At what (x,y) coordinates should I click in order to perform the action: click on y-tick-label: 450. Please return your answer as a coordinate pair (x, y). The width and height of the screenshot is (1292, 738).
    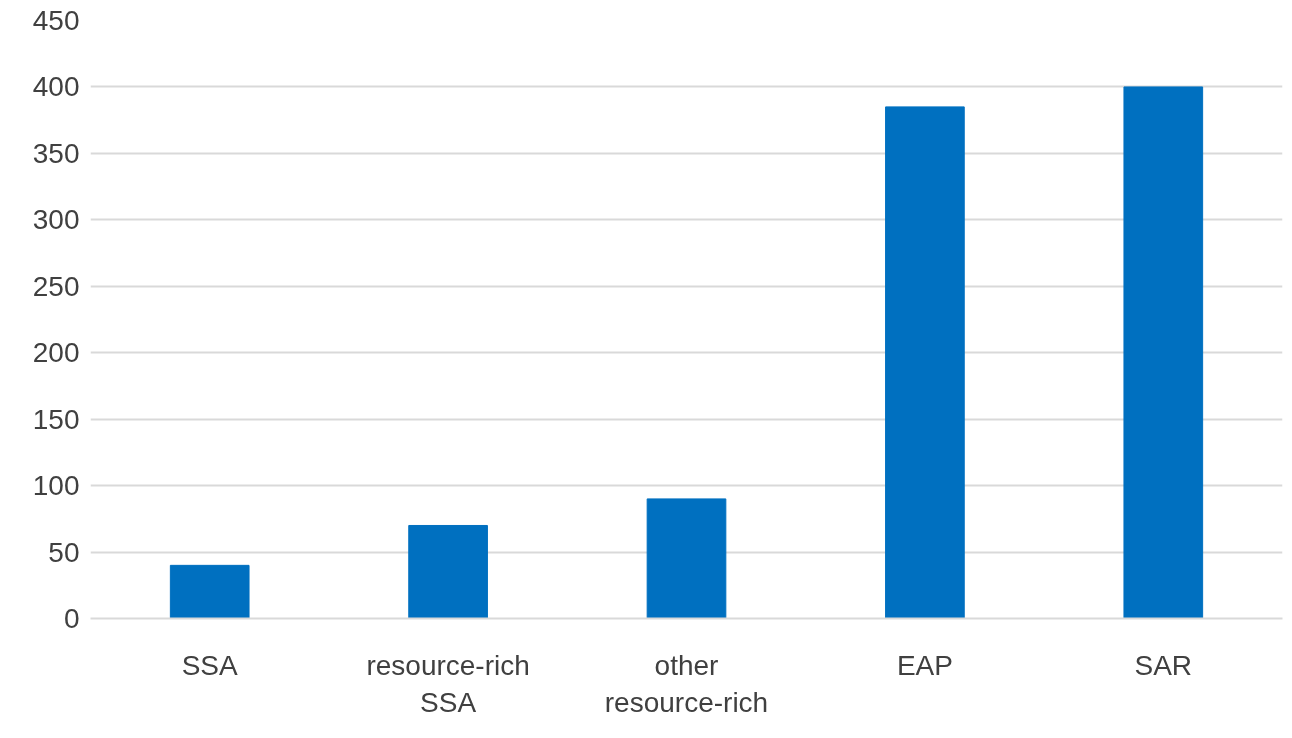
    Looking at the image, I should click on (56, 20).